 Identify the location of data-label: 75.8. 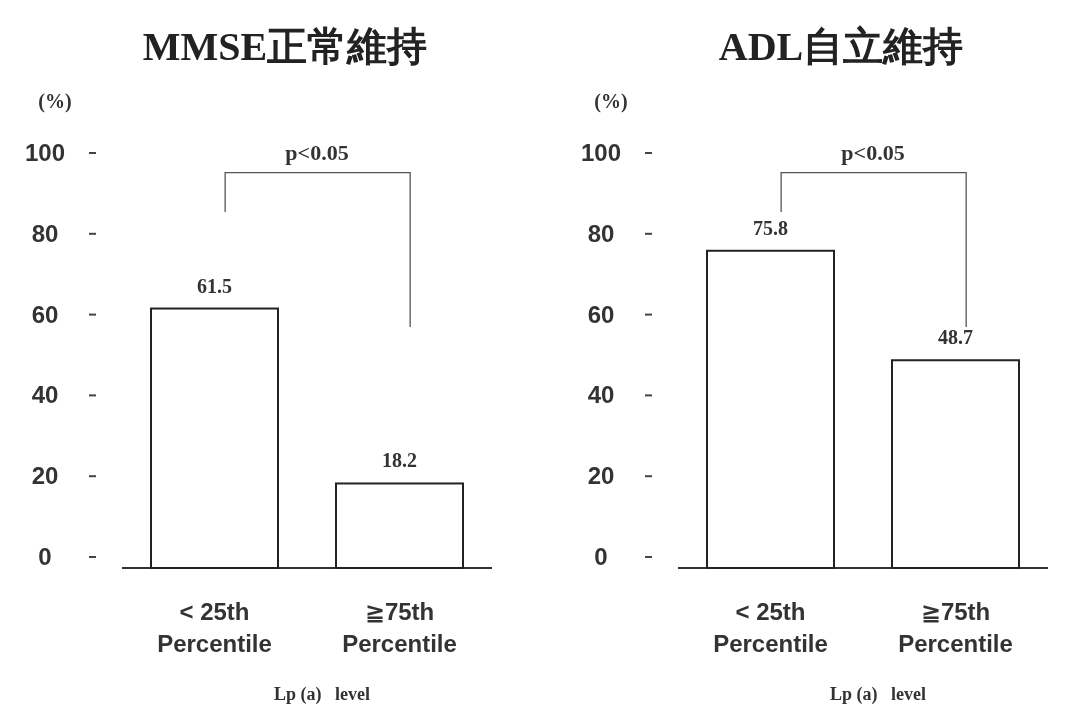
(770, 227).